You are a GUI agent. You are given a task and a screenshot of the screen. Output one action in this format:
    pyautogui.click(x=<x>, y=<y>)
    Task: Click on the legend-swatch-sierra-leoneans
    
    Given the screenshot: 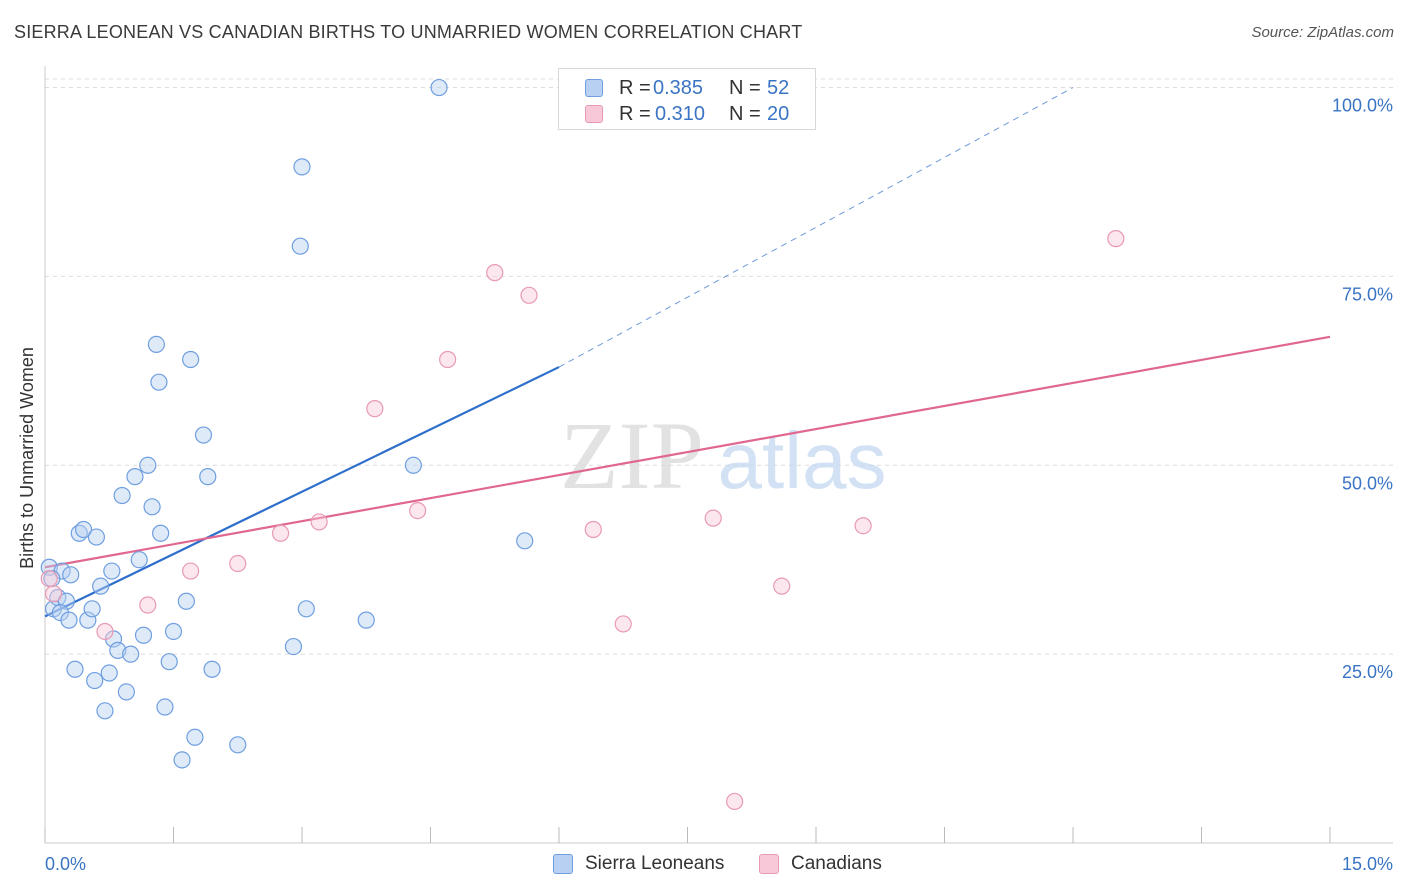 What is the action you would take?
    pyautogui.click(x=594, y=88)
    